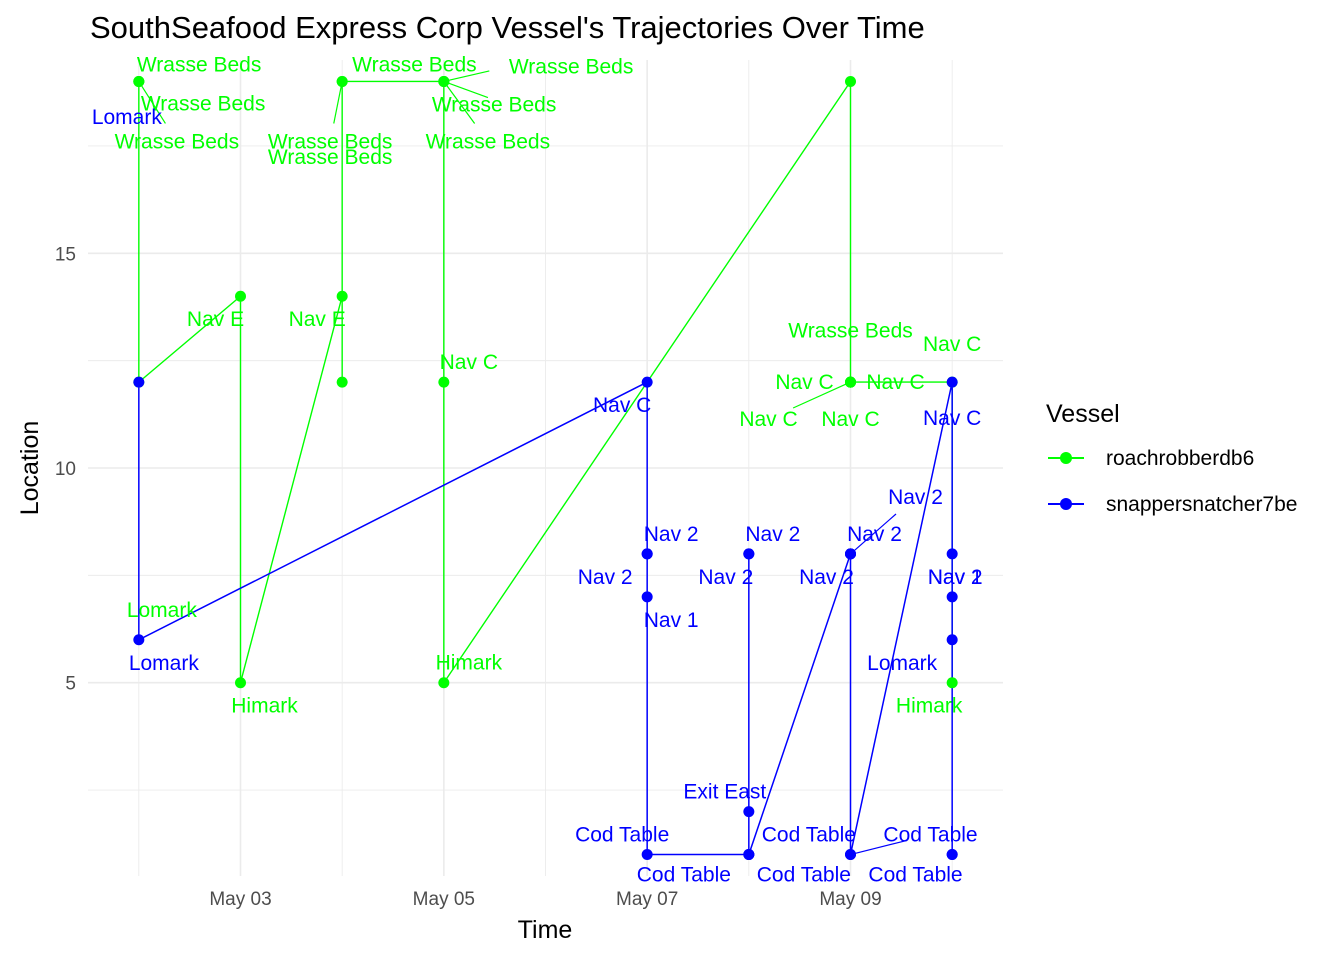 This screenshot has height=960, width=1344. Describe the element at coordinates (1202, 504) in the screenshot. I see `legend-label: snappersnatcher7be` at that location.